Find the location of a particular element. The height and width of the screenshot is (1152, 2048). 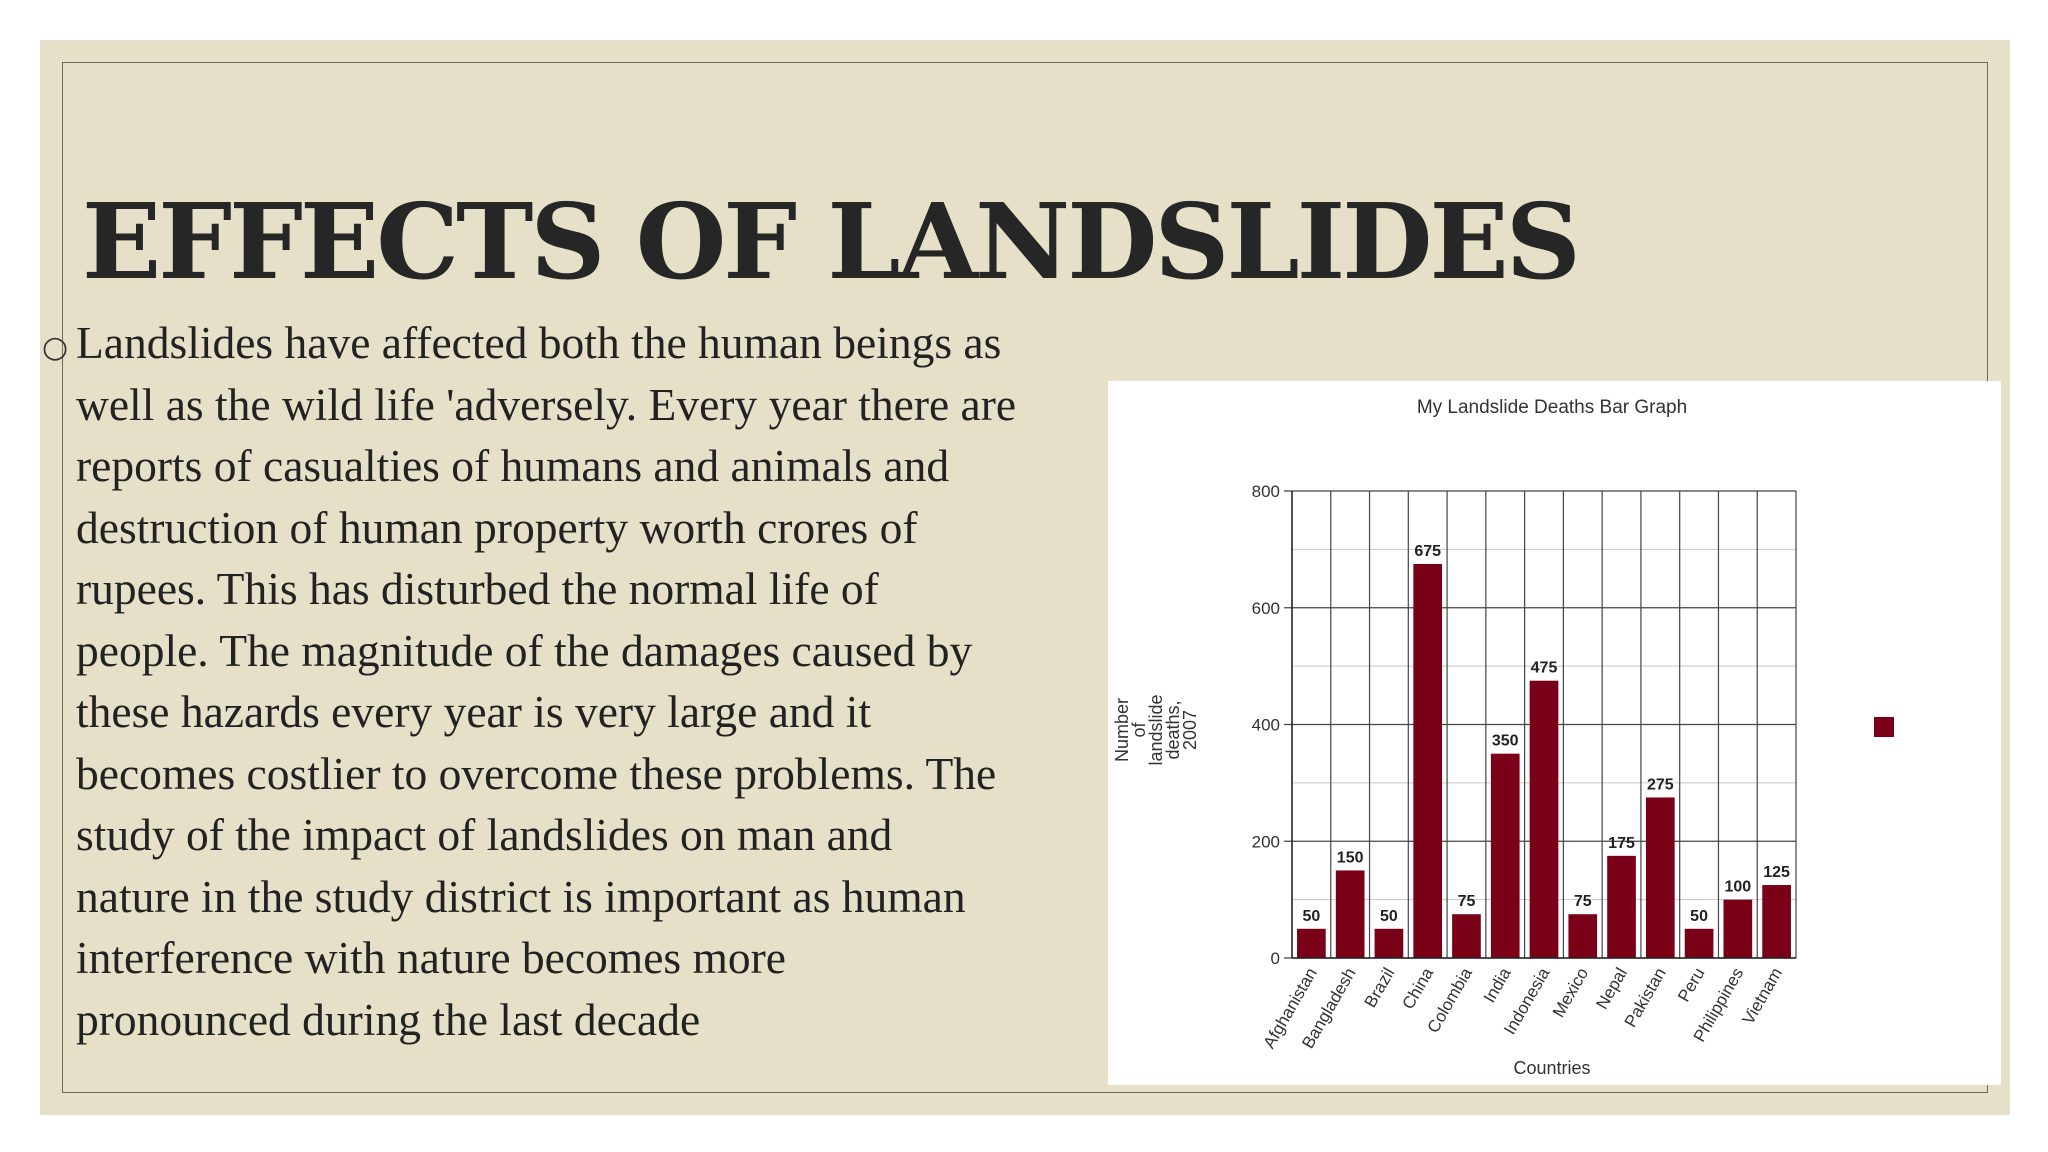

y-axis-label-line: of is located at coordinates (1139, 729).